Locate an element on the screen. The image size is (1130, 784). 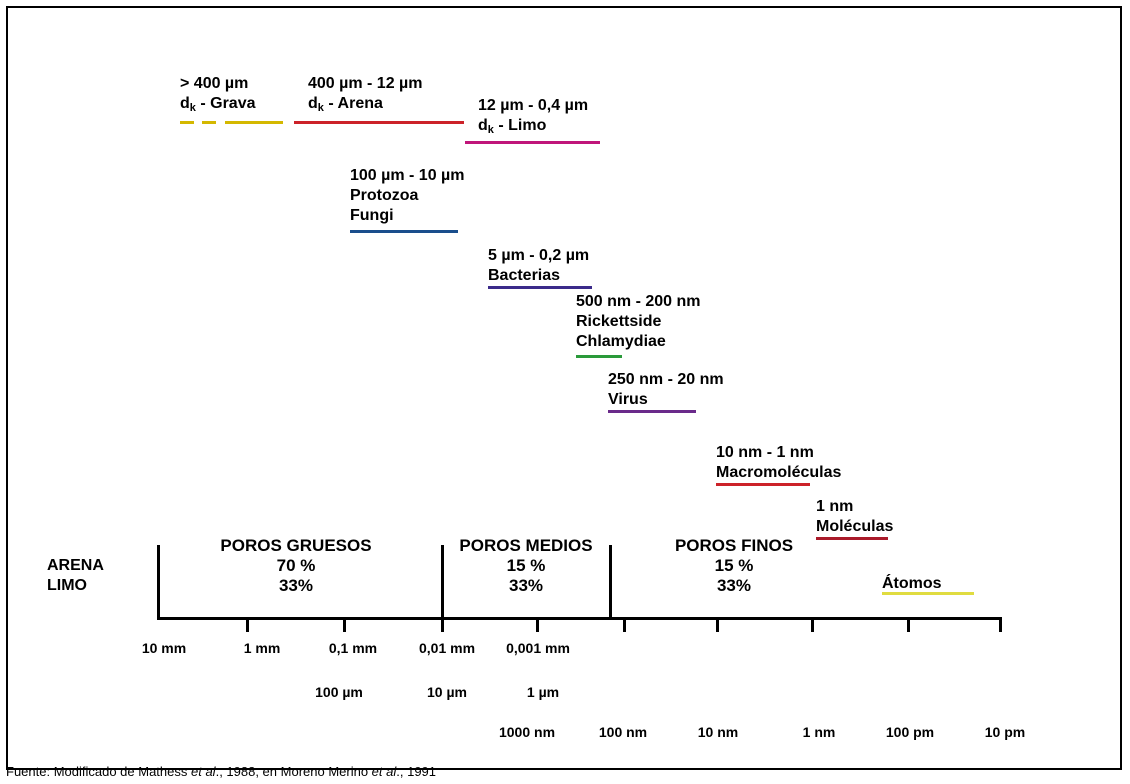
scale-axis is located at coordinates (579, 618).